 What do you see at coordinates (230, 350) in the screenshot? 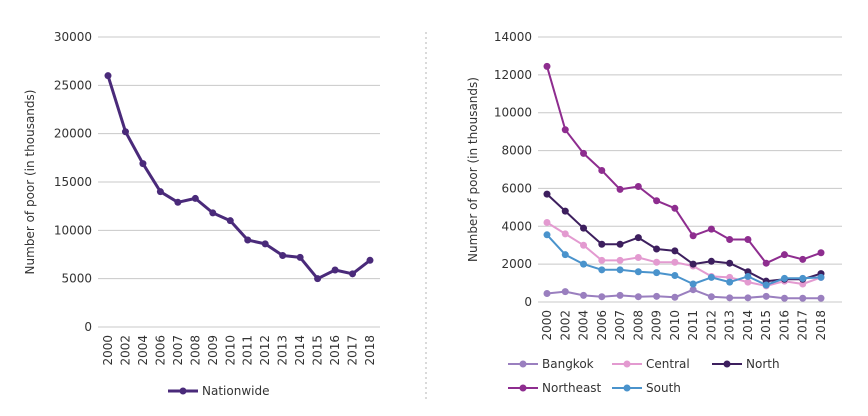
I see `x-tick-label: 2010` at bounding box center [230, 350].